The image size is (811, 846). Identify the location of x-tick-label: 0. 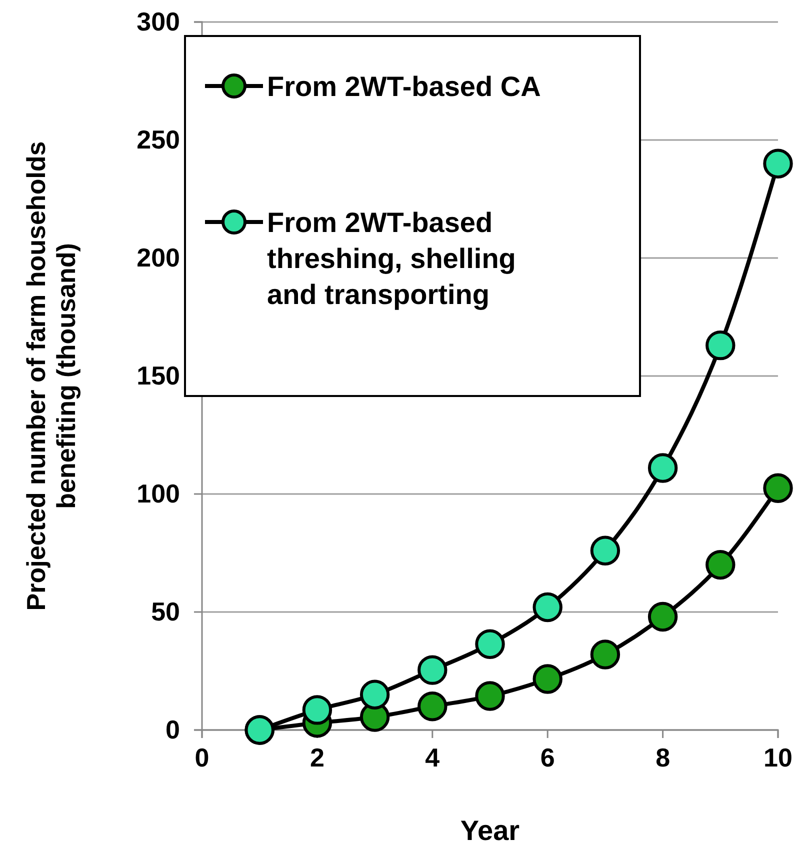
(202, 757).